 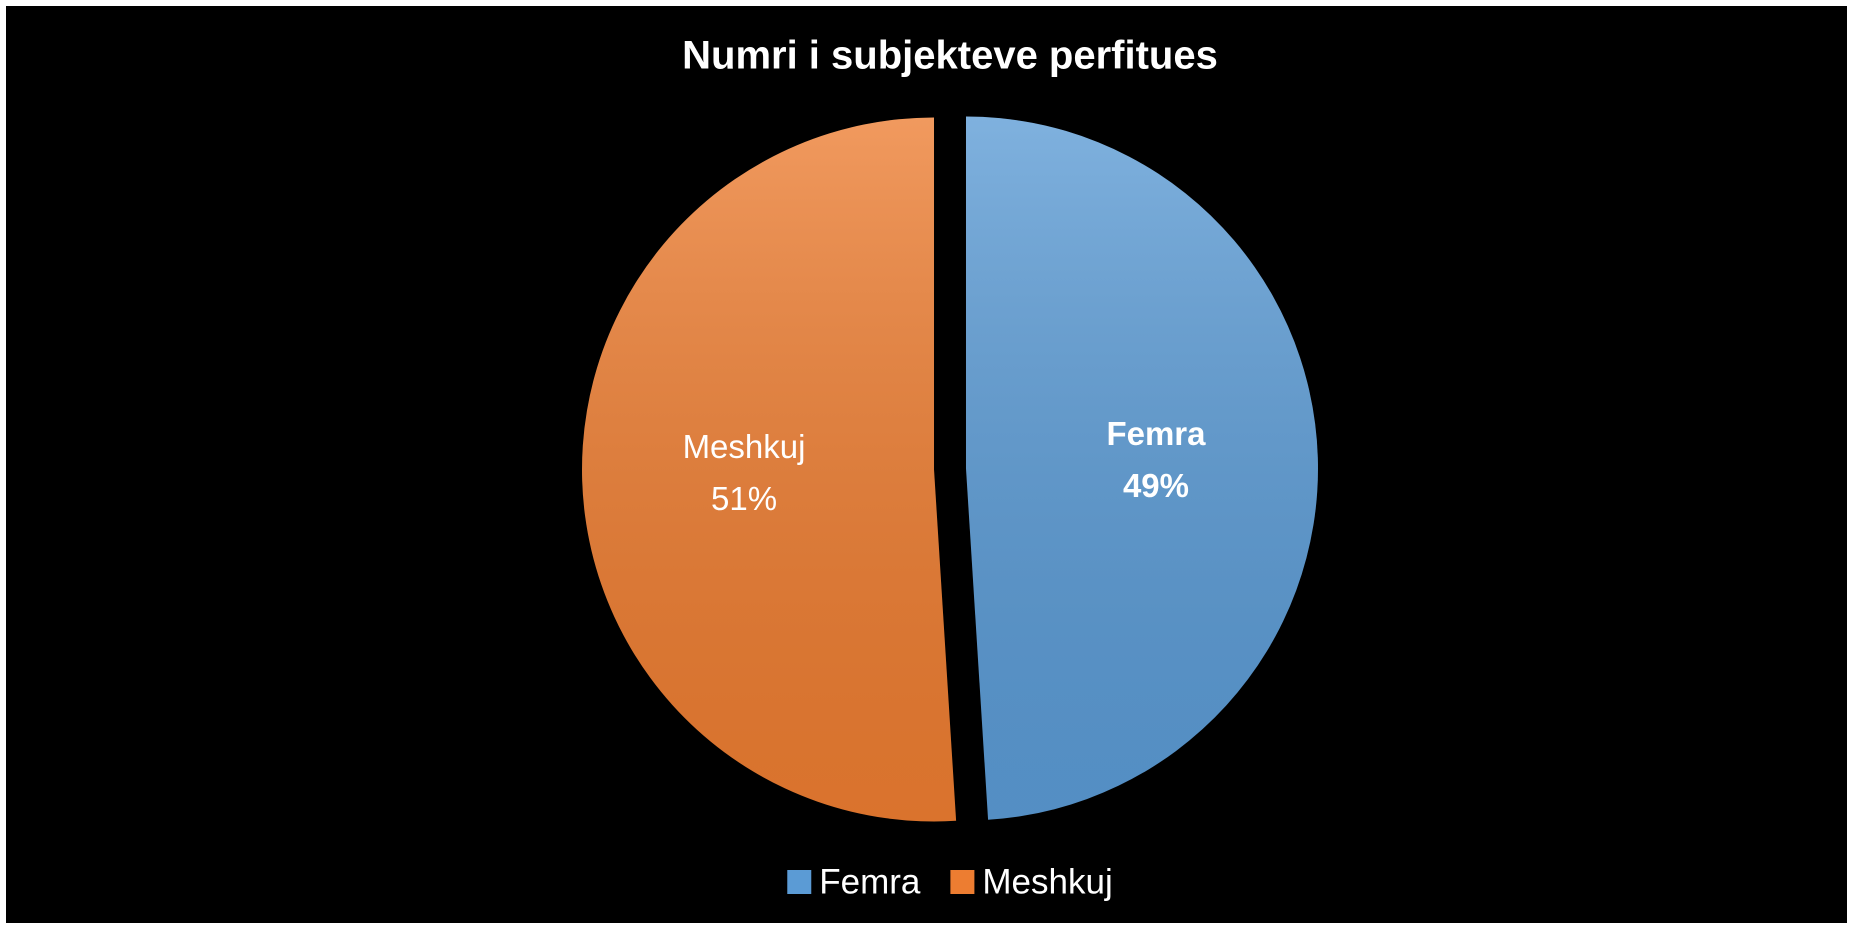 I want to click on slice-shade, so click(x=1141, y=468).